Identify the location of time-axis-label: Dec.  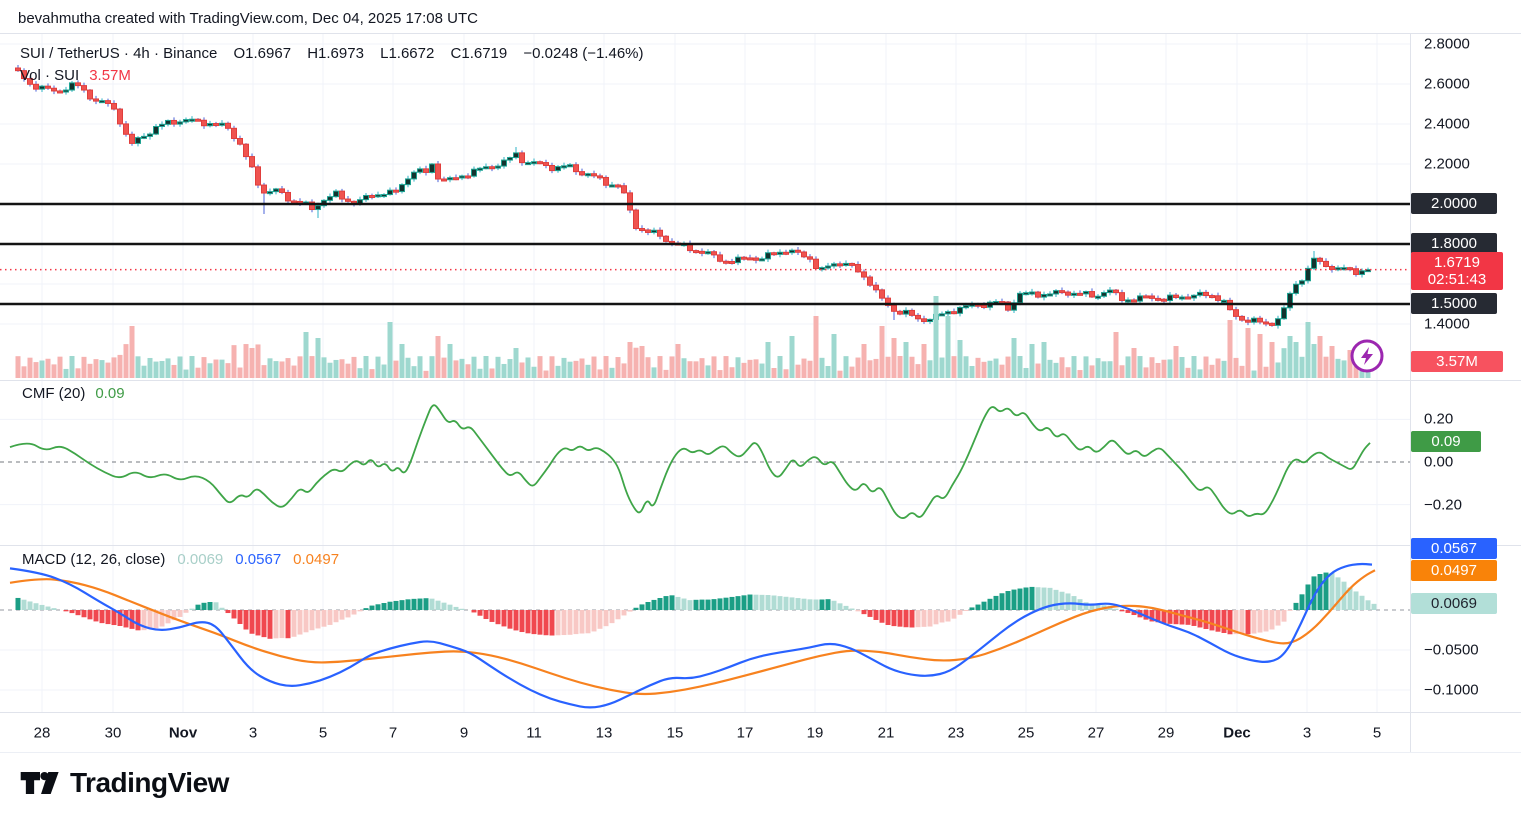
(1237, 733).